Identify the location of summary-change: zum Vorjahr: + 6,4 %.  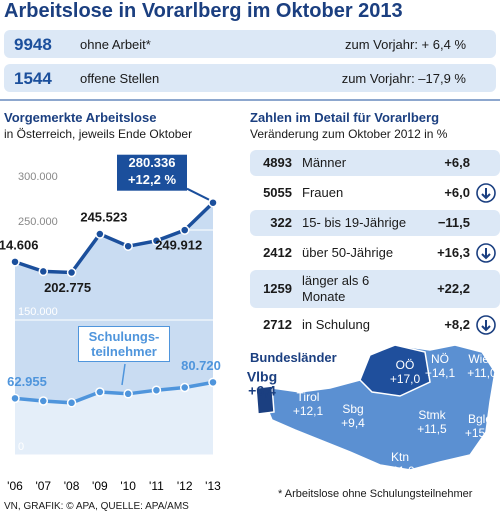
(405, 44).